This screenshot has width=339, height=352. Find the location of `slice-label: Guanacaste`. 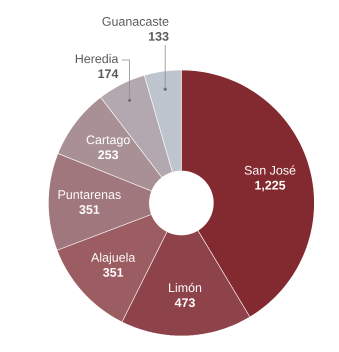

slice-label: Guanacaste is located at coordinates (135, 21).